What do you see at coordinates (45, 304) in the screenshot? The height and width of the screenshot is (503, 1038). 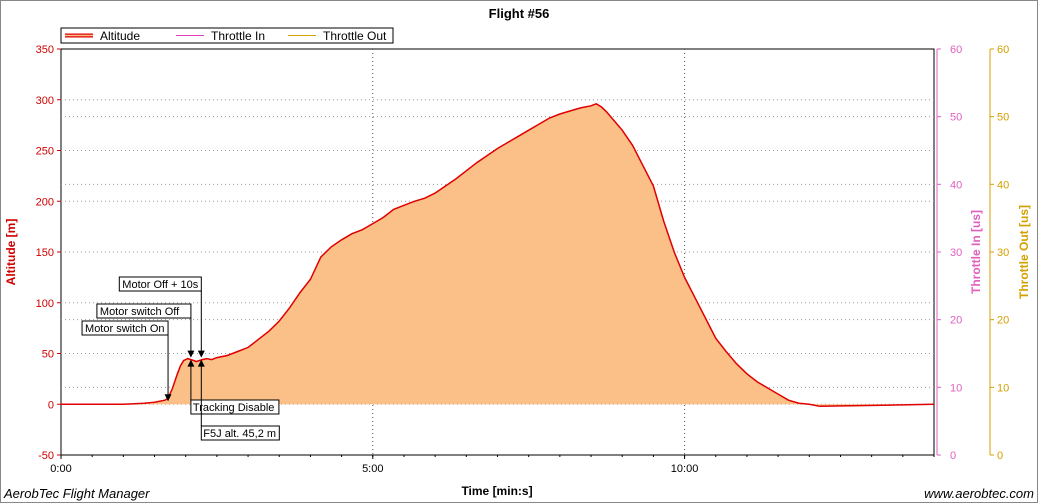 I see `y-tick-label: 100` at bounding box center [45, 304].